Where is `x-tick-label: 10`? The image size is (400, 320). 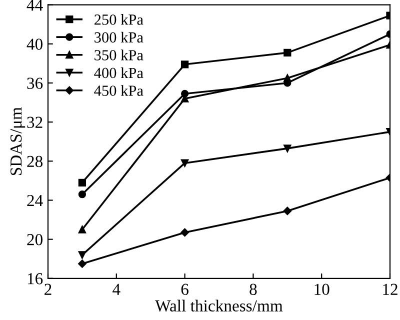 x-tick-label: 10 is located at coordinates (322, 289).